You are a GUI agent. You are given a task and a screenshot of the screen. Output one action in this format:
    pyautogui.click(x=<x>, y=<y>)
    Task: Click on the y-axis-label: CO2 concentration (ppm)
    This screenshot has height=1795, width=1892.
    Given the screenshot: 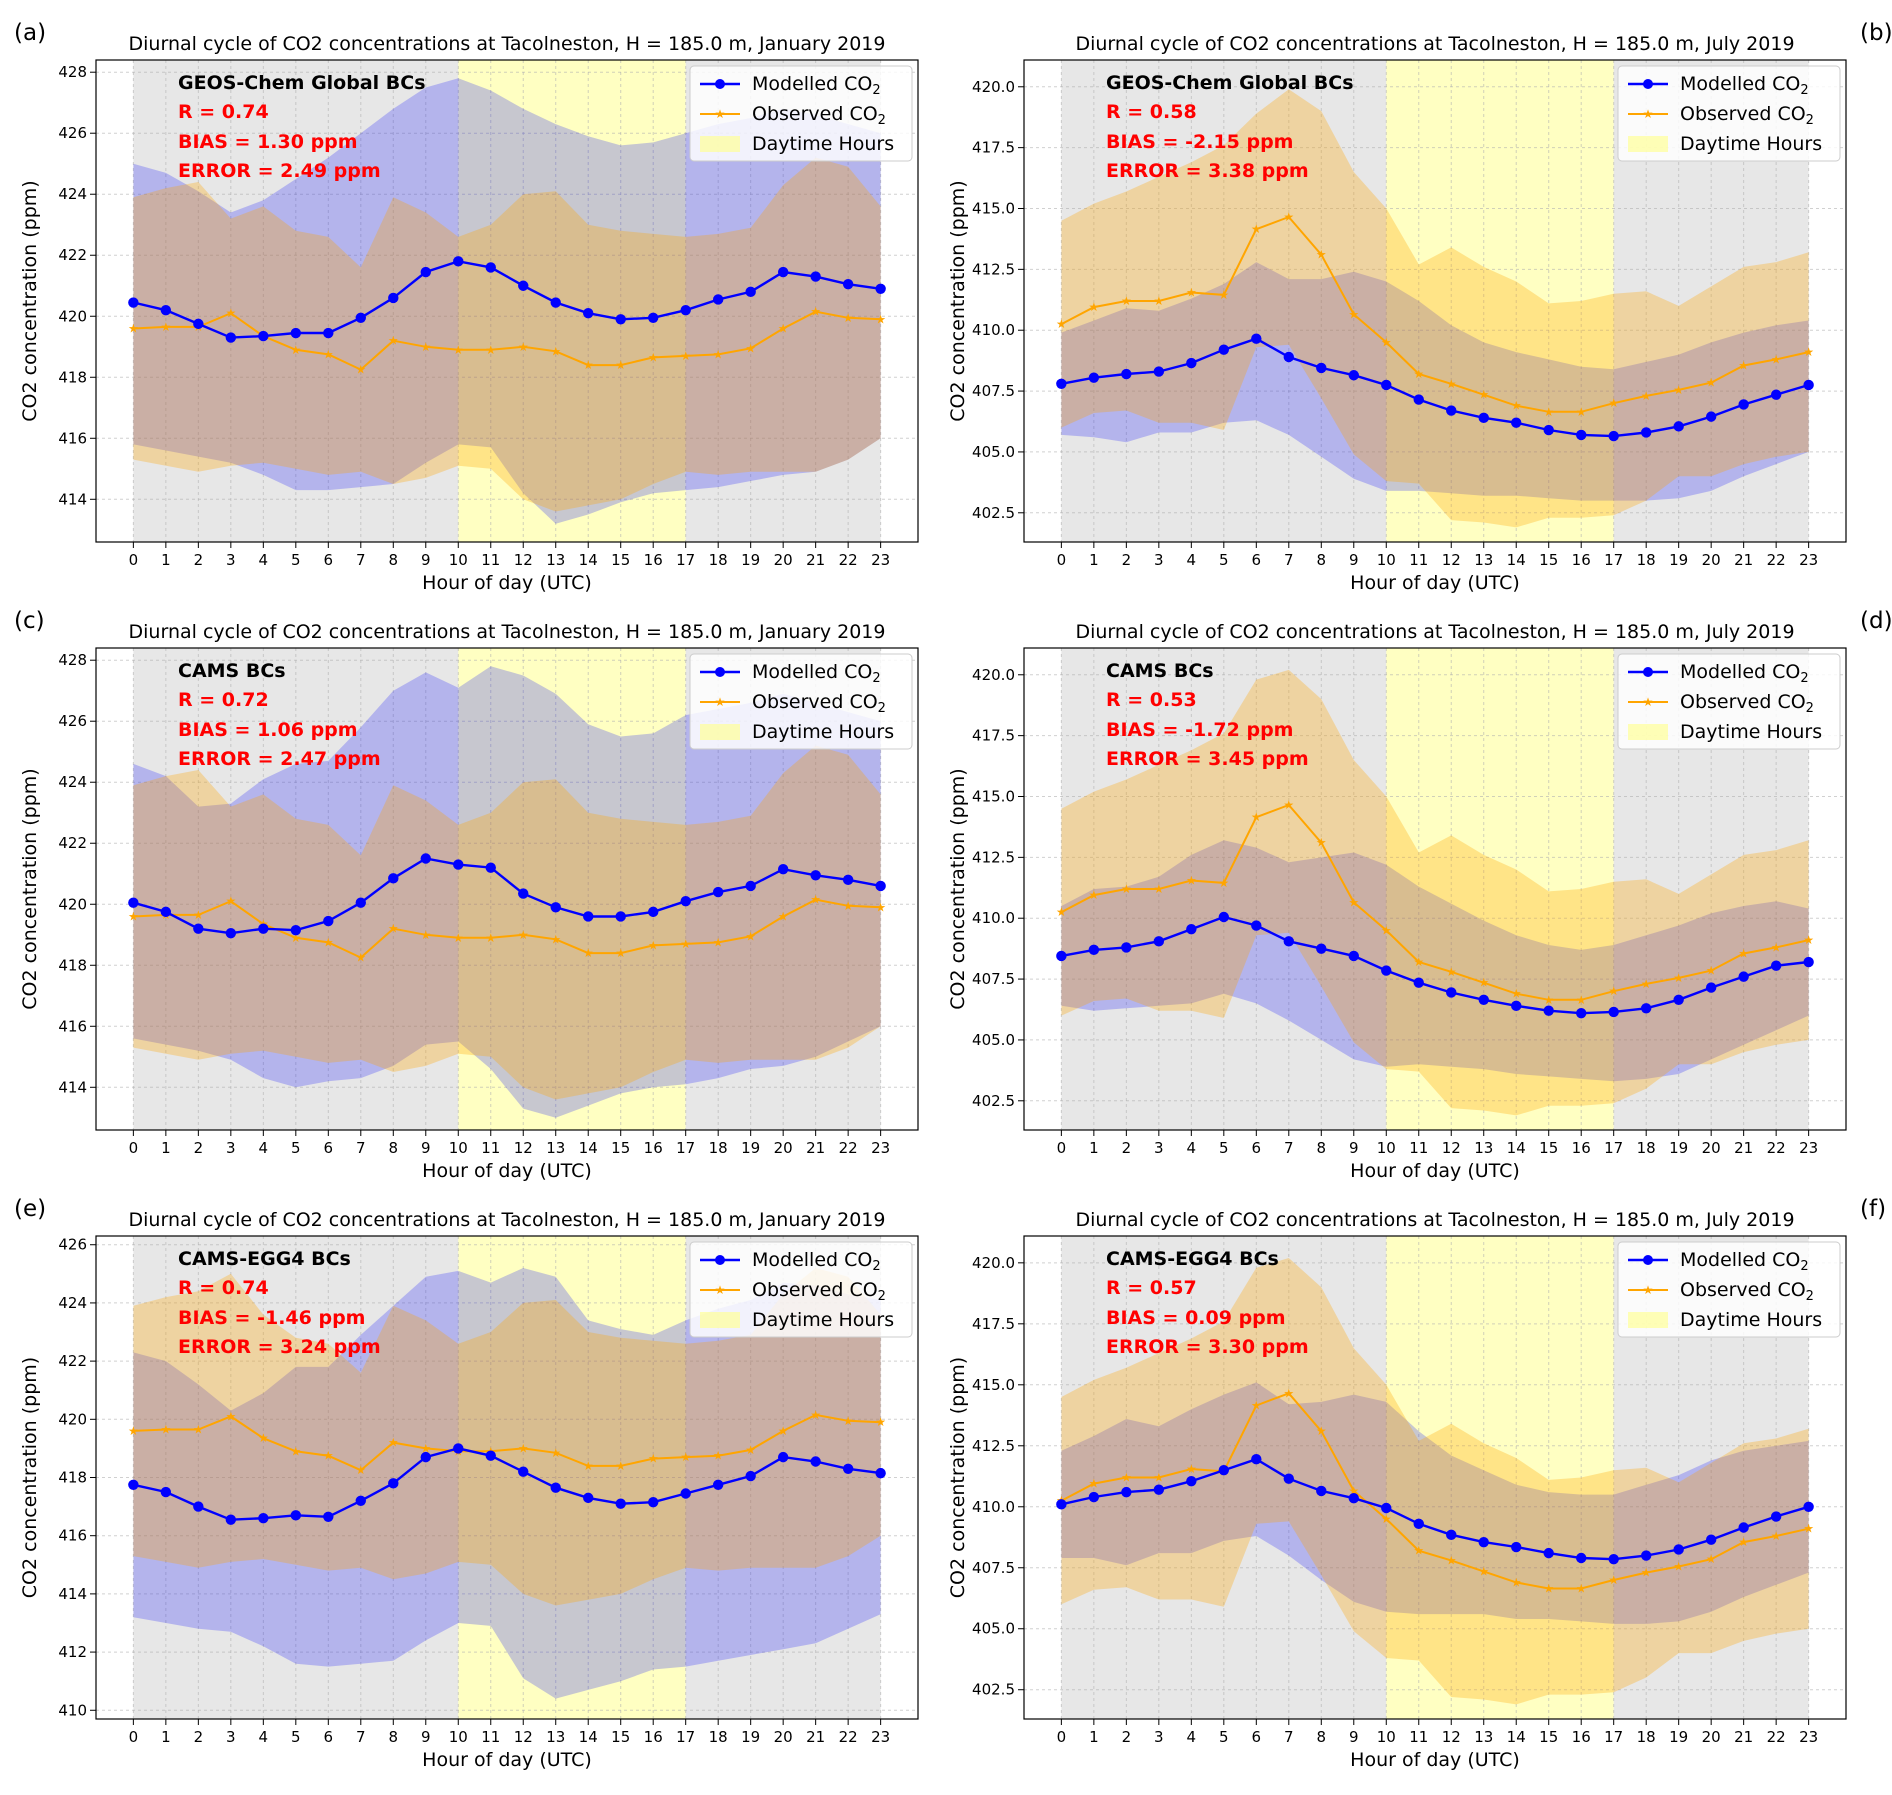 What is the action you would take?
    pyautogui.click(x=958, y=888)
    